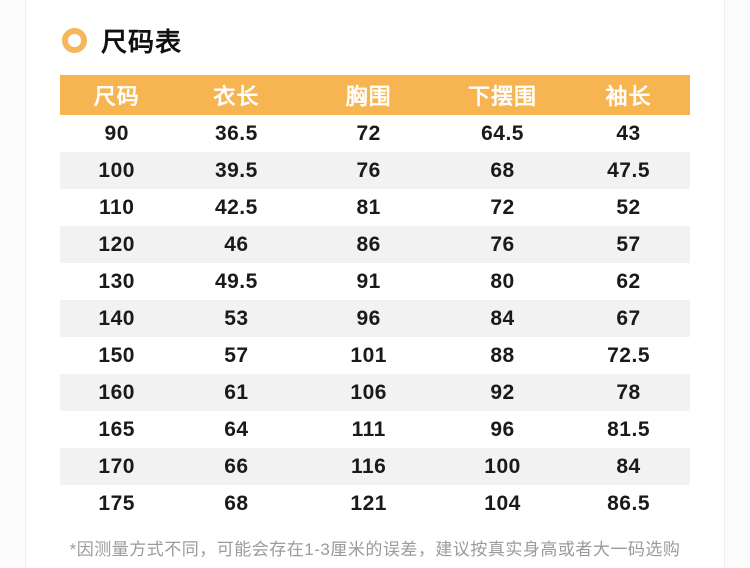 This screenshot has height=568, width=750. What do you see at coordinates (368, 281) in the screenshot?
I see `table-cell: 91` at bounding box center [368, 281].